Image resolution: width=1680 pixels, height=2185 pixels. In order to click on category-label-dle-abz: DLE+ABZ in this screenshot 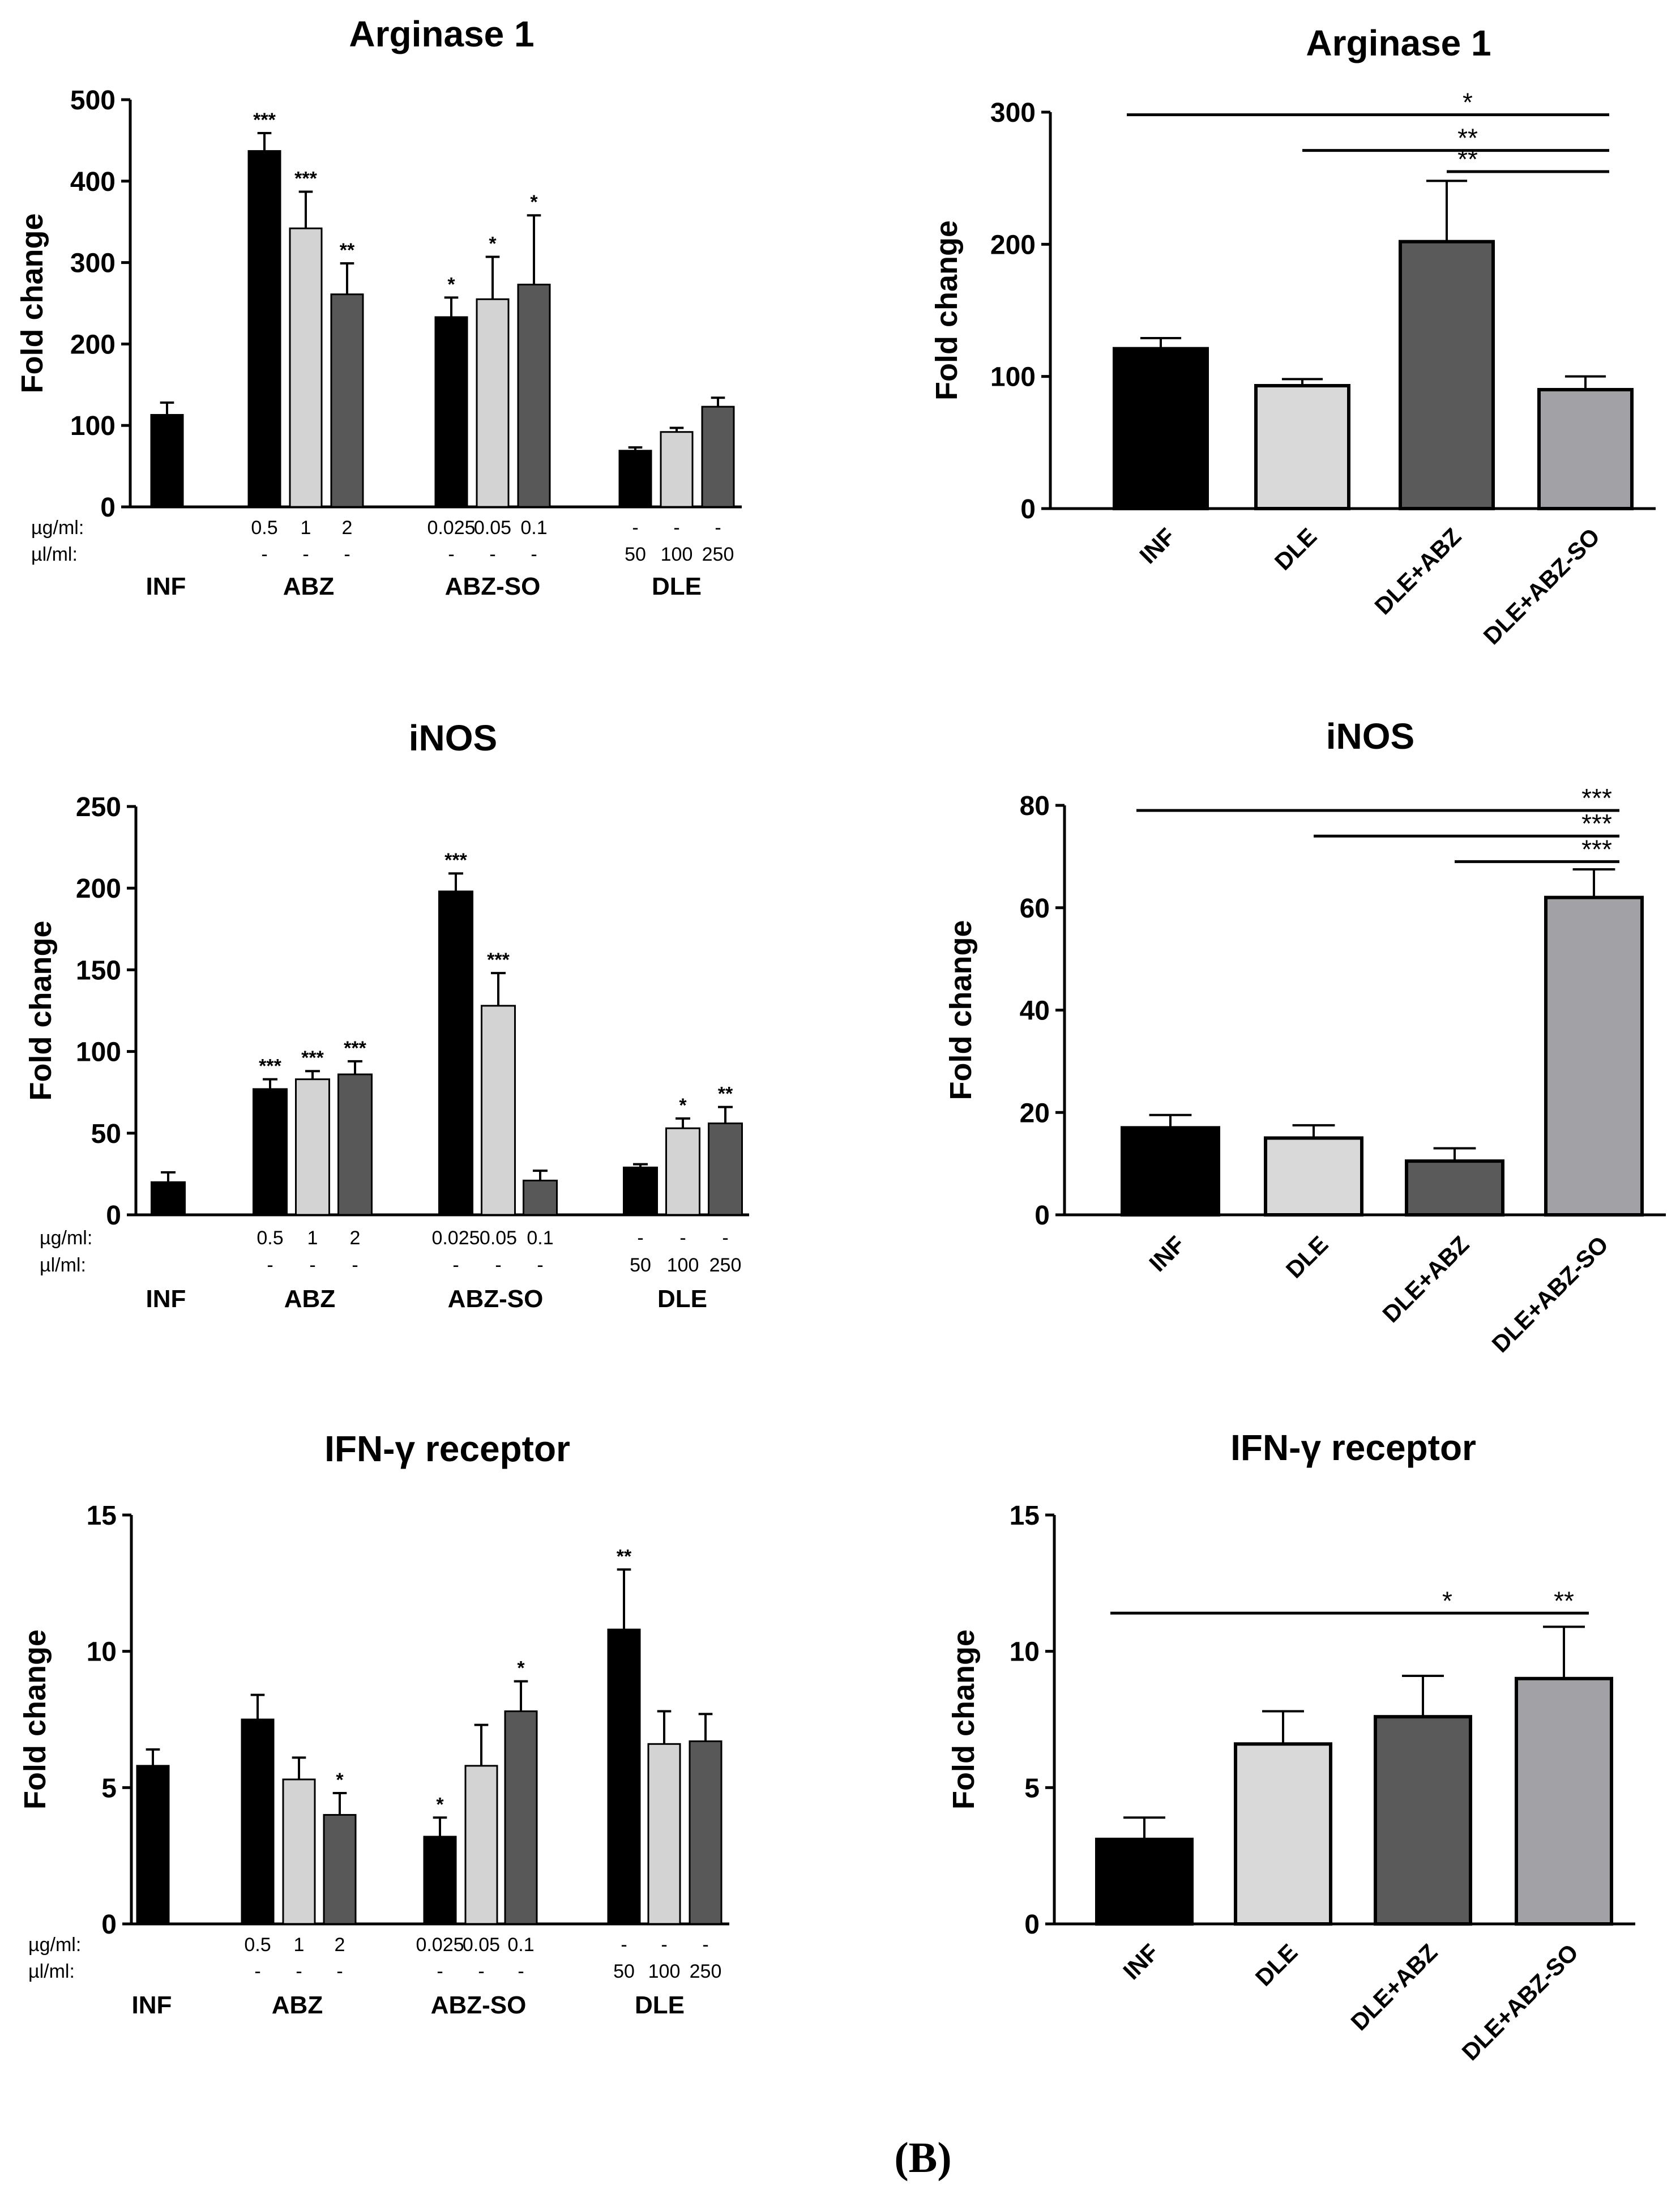, I will do `click(1417, 572)`.